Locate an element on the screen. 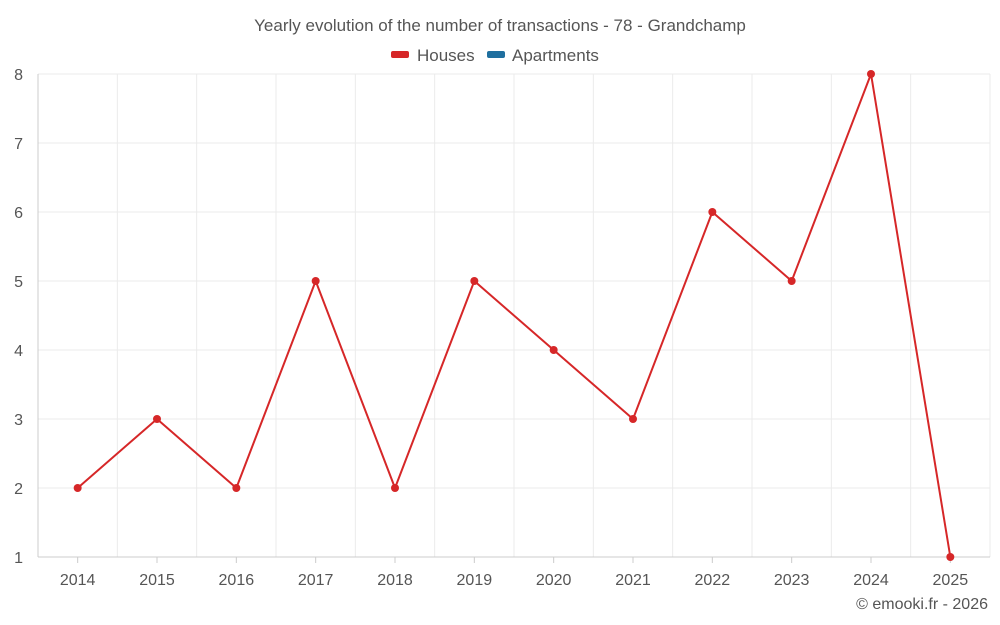 The image size is (1000, 625). x-tick-label: 2021 is located at coordinates (633, 580).